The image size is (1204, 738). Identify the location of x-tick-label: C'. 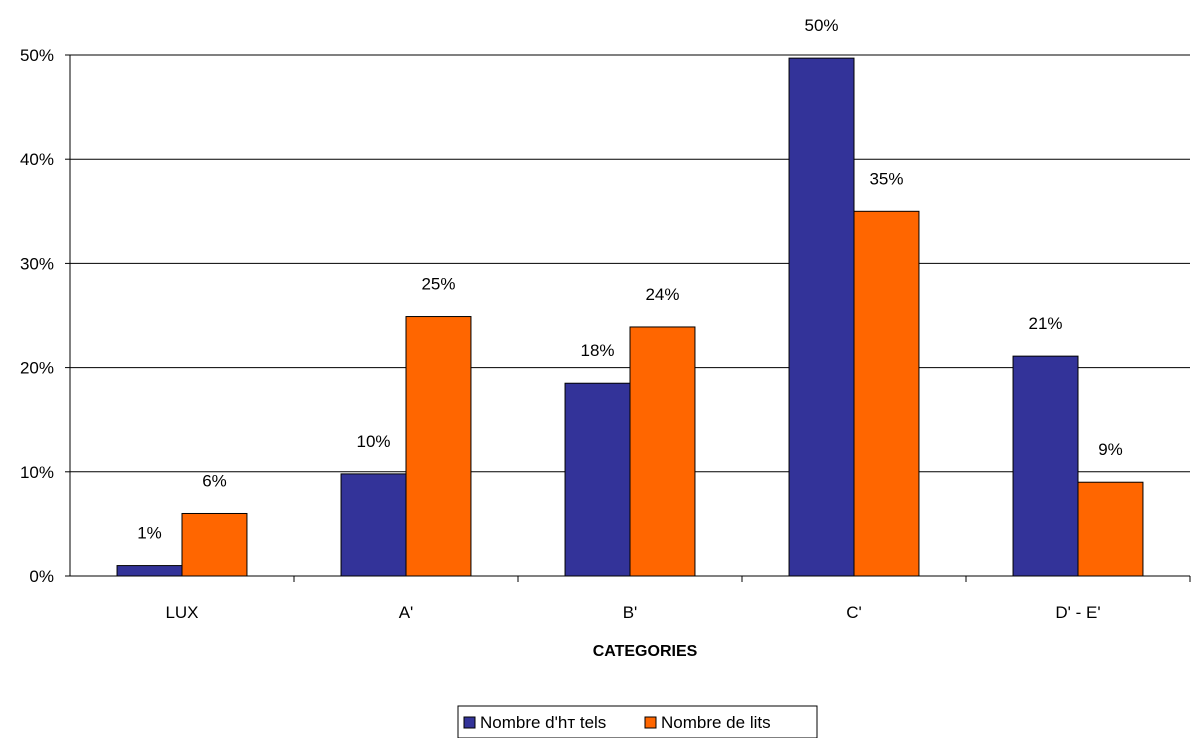
(854, 612).